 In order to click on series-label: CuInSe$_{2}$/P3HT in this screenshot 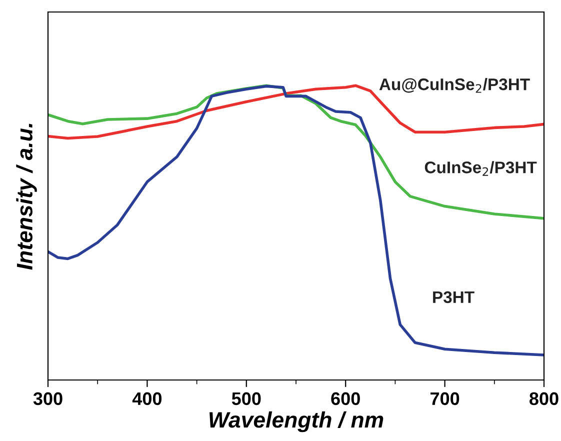, I will do `click(480, 168)`.